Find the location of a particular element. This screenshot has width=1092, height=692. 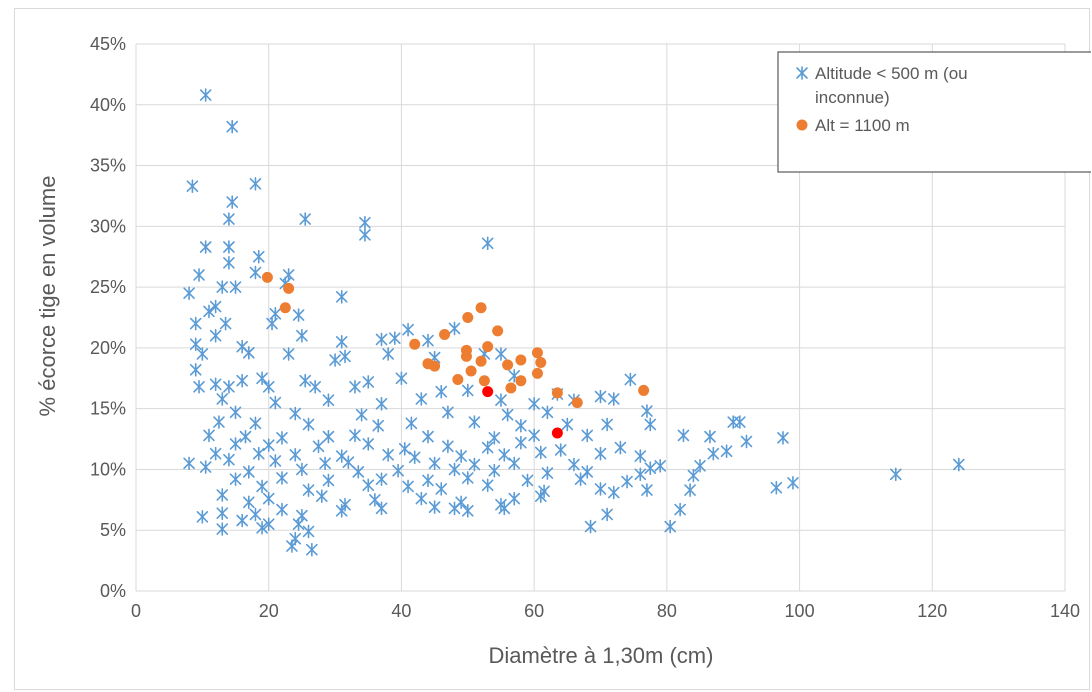

y-tick-label: 35% is located at coordinates (108, 166).